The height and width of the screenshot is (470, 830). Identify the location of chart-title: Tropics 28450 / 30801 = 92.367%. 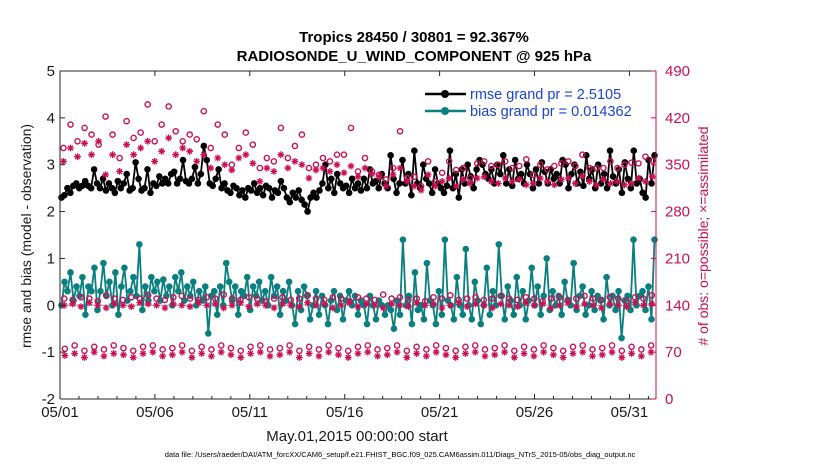
(414, 37).